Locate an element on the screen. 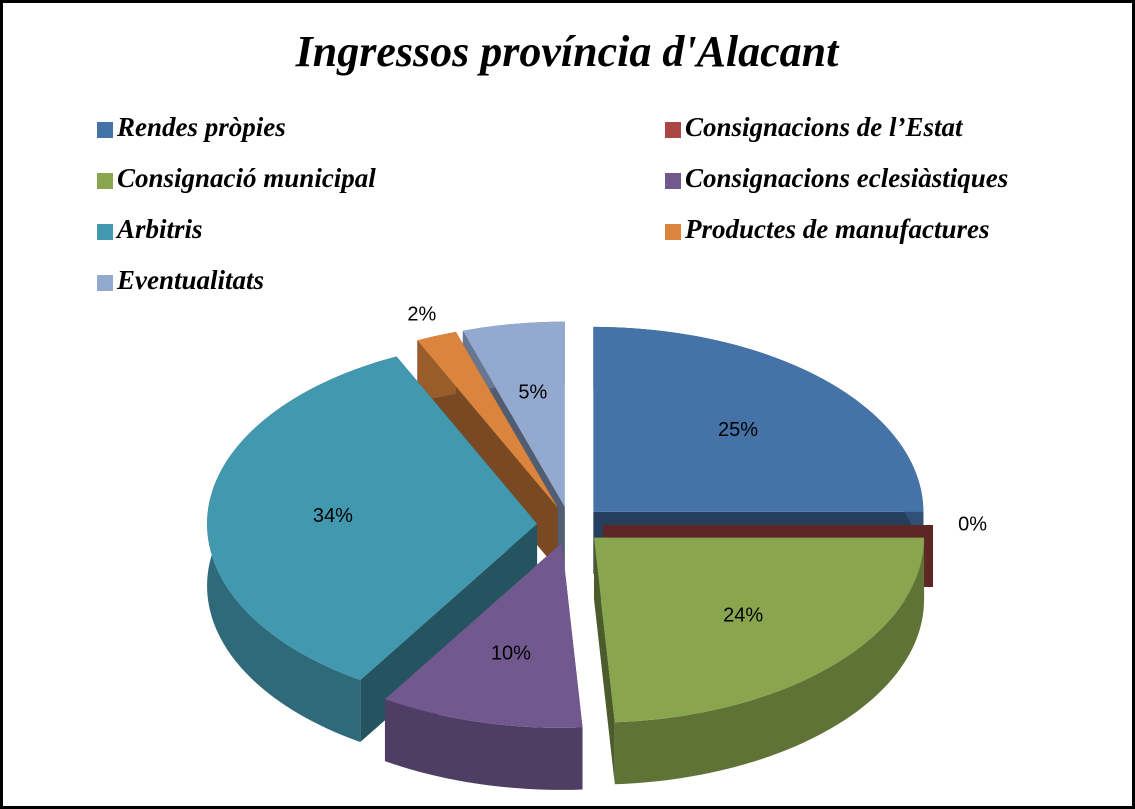 The height and width of the screenshot is (809, 1135). data-label: 24% is located at coordinates (743, 615).